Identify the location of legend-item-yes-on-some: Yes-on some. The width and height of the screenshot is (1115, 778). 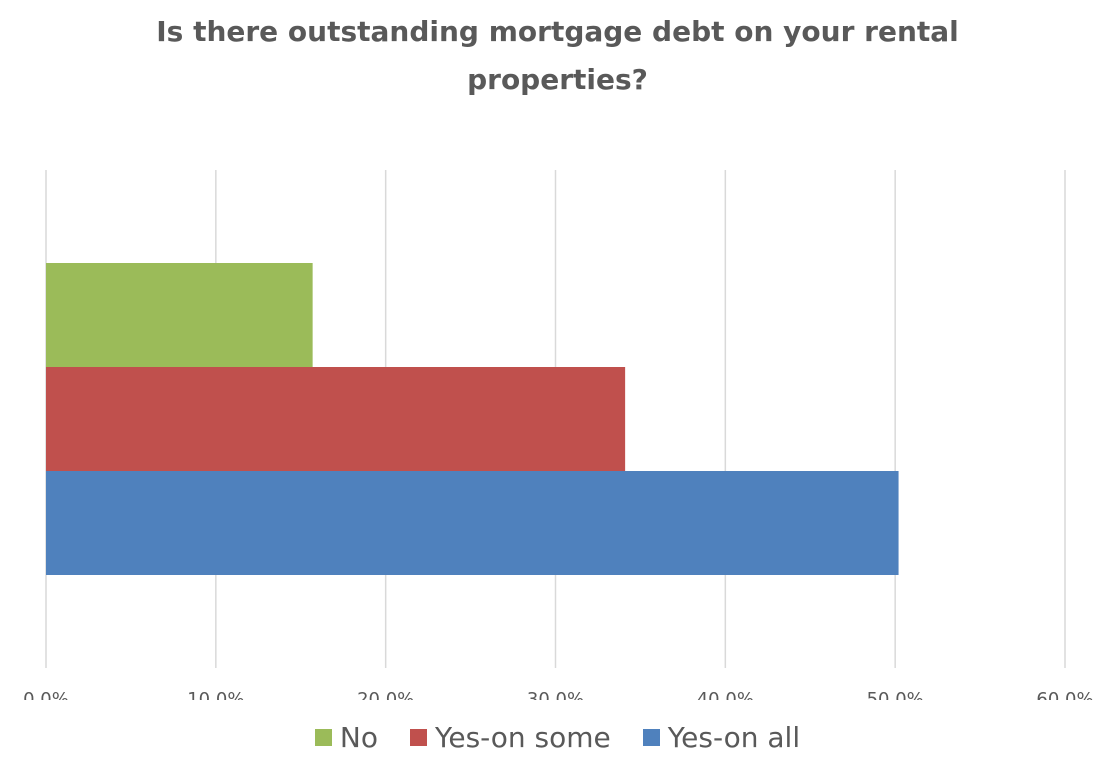
(510, 737).